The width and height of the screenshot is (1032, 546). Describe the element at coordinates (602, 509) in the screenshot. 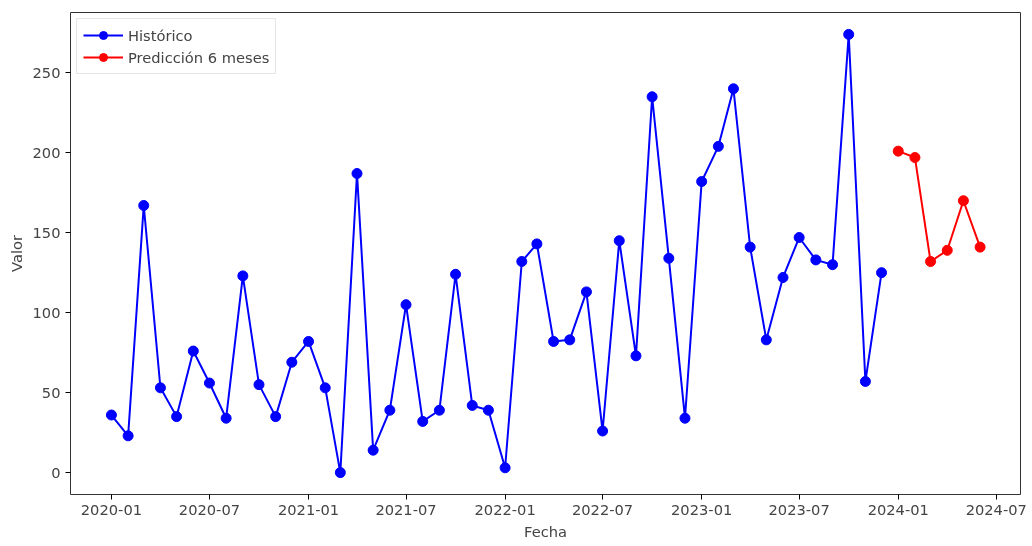

I see `x-tick-label: 2022-07` at that location.